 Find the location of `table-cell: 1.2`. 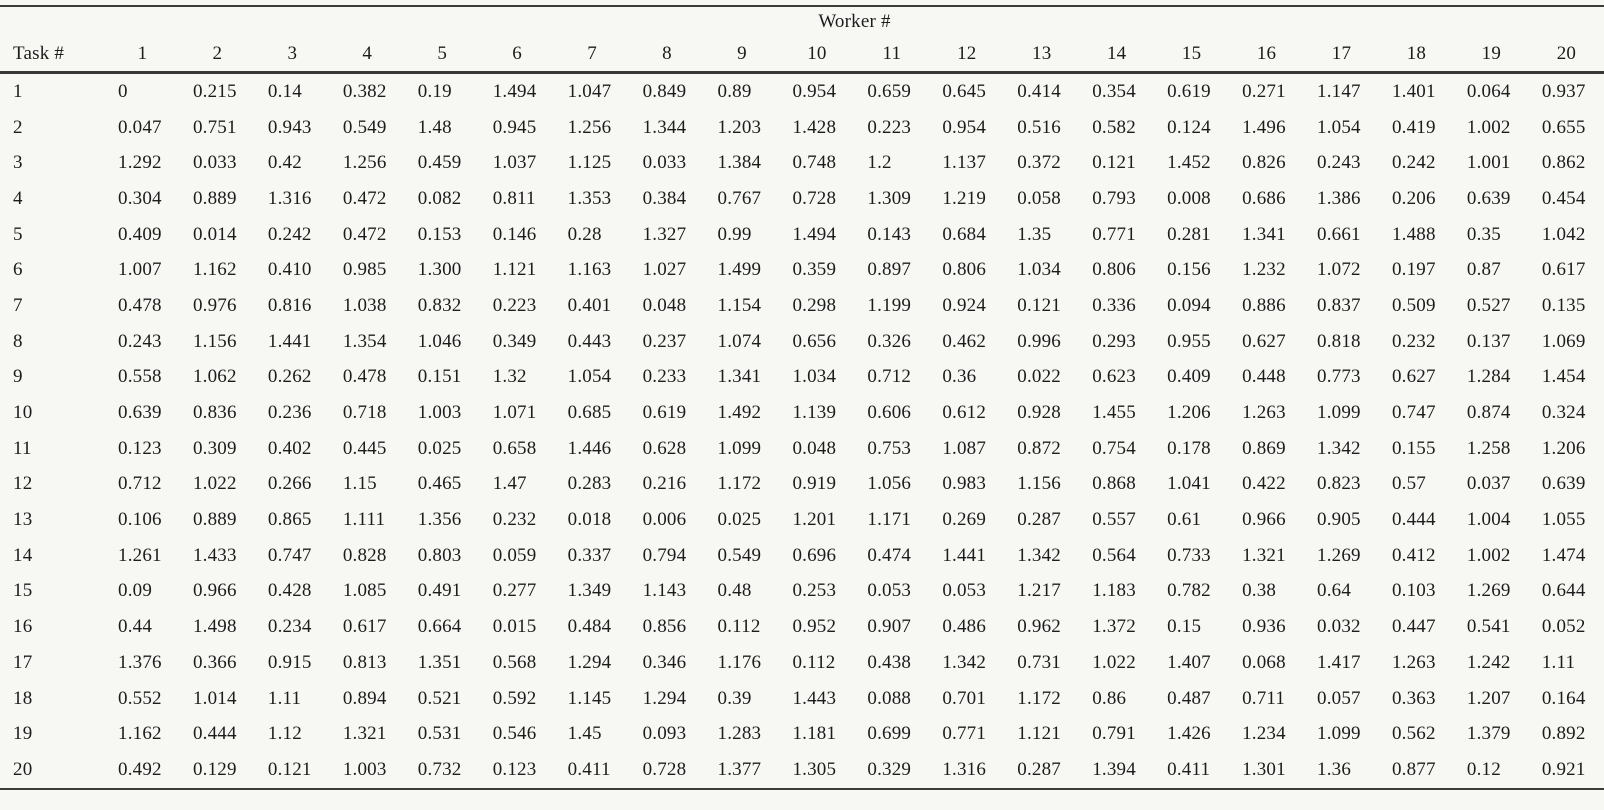

table-cell: 1.2 is located at coordinates (879, 163).